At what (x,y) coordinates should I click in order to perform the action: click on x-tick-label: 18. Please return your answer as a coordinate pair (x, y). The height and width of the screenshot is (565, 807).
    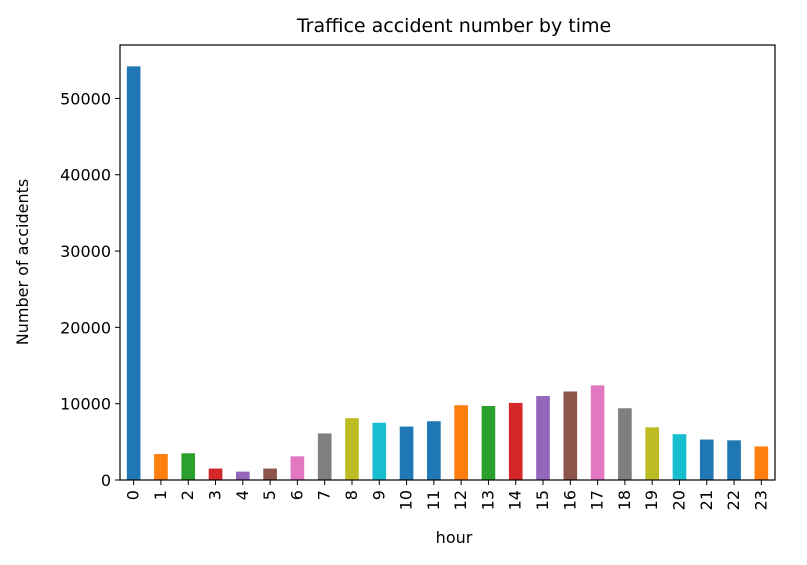
    Looking at the image, I should click on (624, 500).